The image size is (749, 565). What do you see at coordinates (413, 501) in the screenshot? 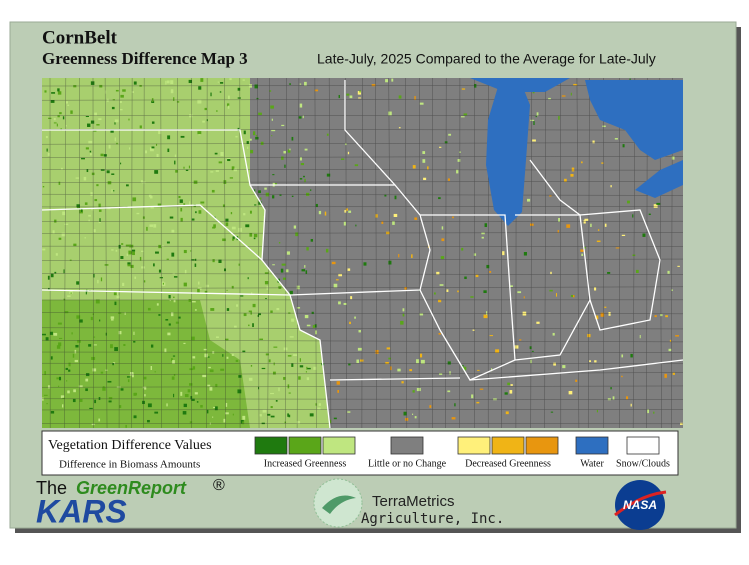
I see `partner-line1: TerraMetrics` at bounding box center [413, 501].